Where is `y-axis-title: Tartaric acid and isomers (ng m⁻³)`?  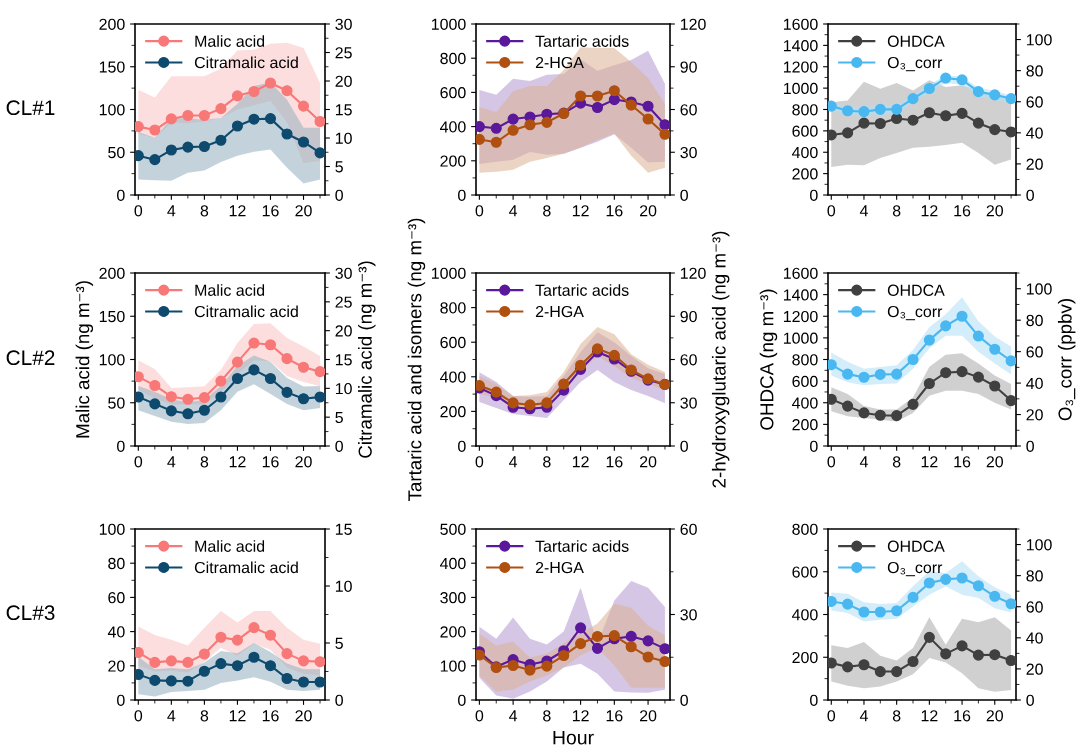 y-axis-title: Tartaric acid and isomers (ng m⁻³) is located at coordinates (416, 360).